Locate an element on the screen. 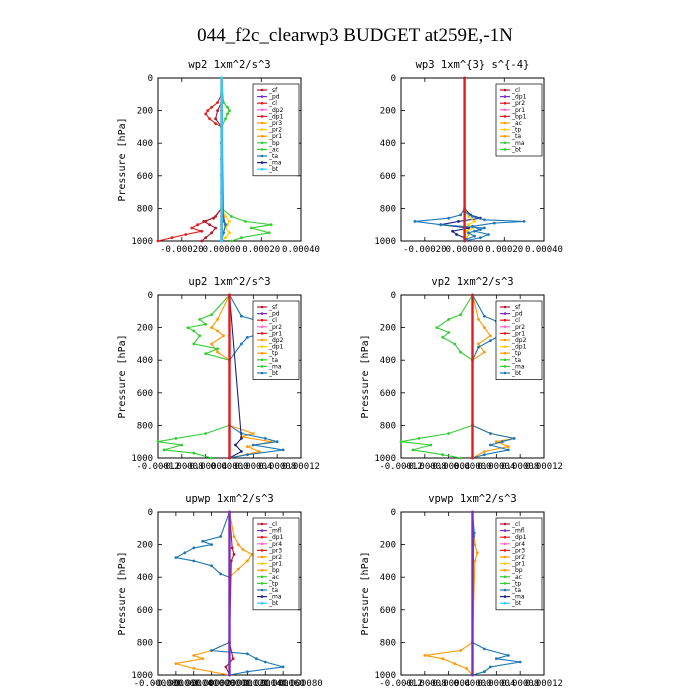  legend-label: _dp2 is located at coordinates (276, 110).